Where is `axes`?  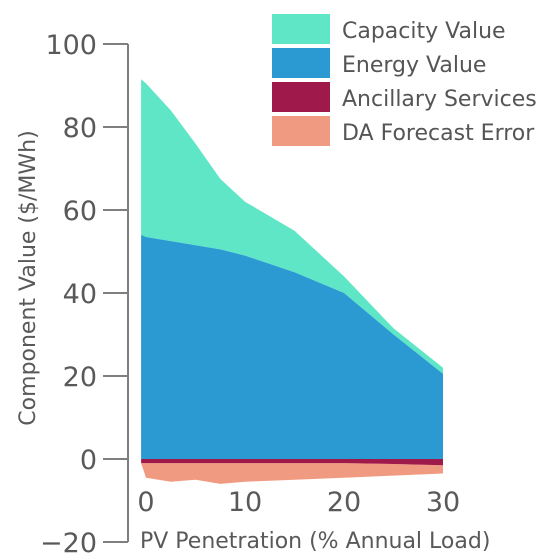
axes is located at coordinates (116, 293).